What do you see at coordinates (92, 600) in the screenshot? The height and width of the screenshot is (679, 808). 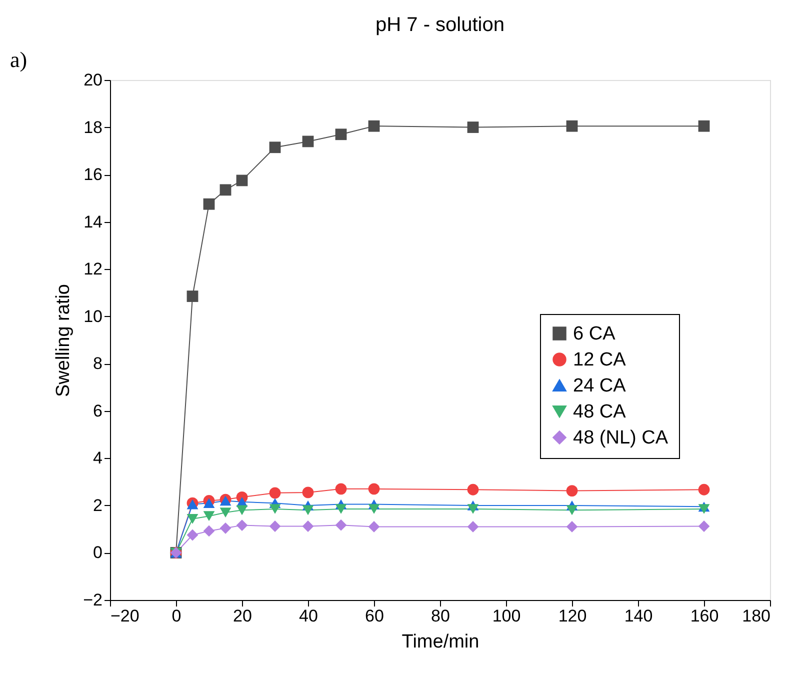 I see `y-tick-label: −2` at bounding box center [92, 600].